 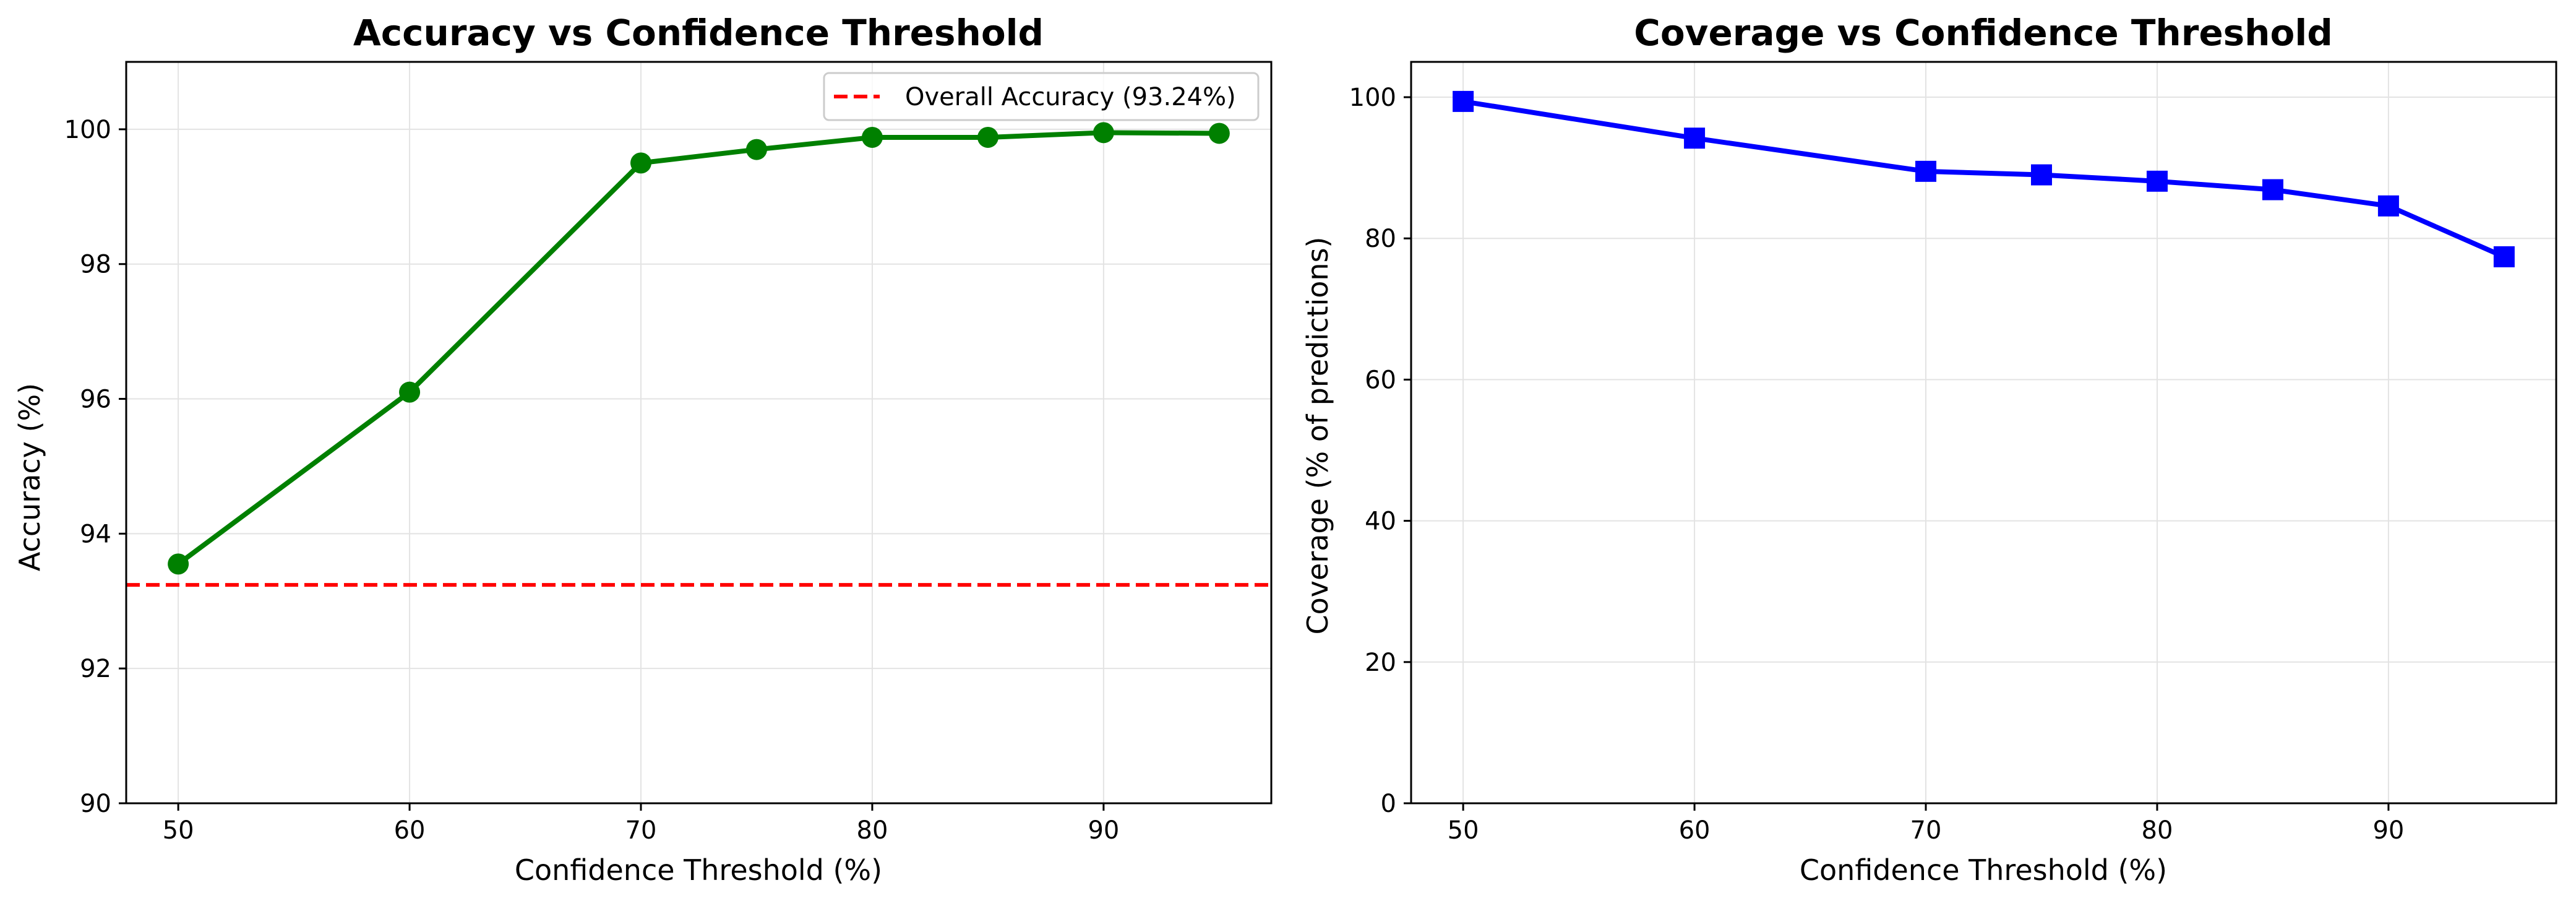 I want to click on accuracy-chart-ylabel: Accuracy (%), so click(x=29, y=477).